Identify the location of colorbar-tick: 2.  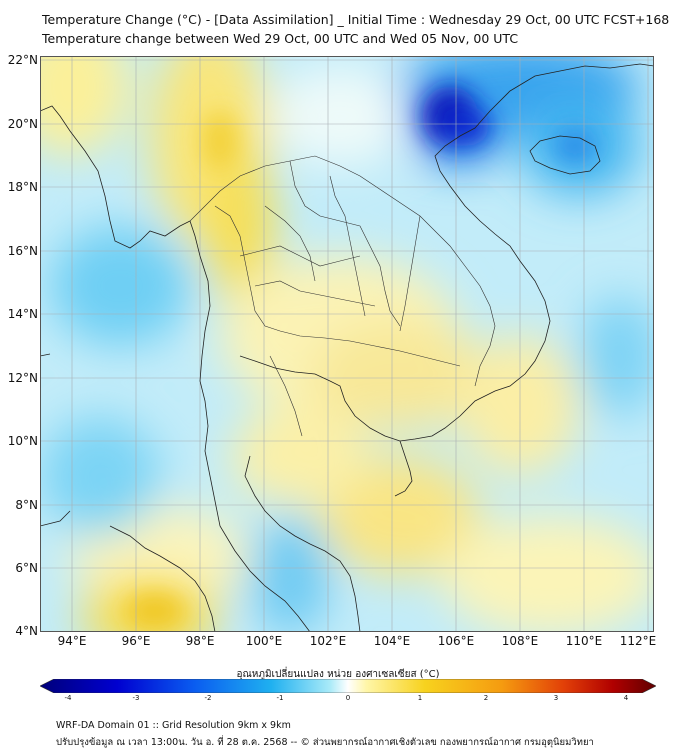
(486, 698).